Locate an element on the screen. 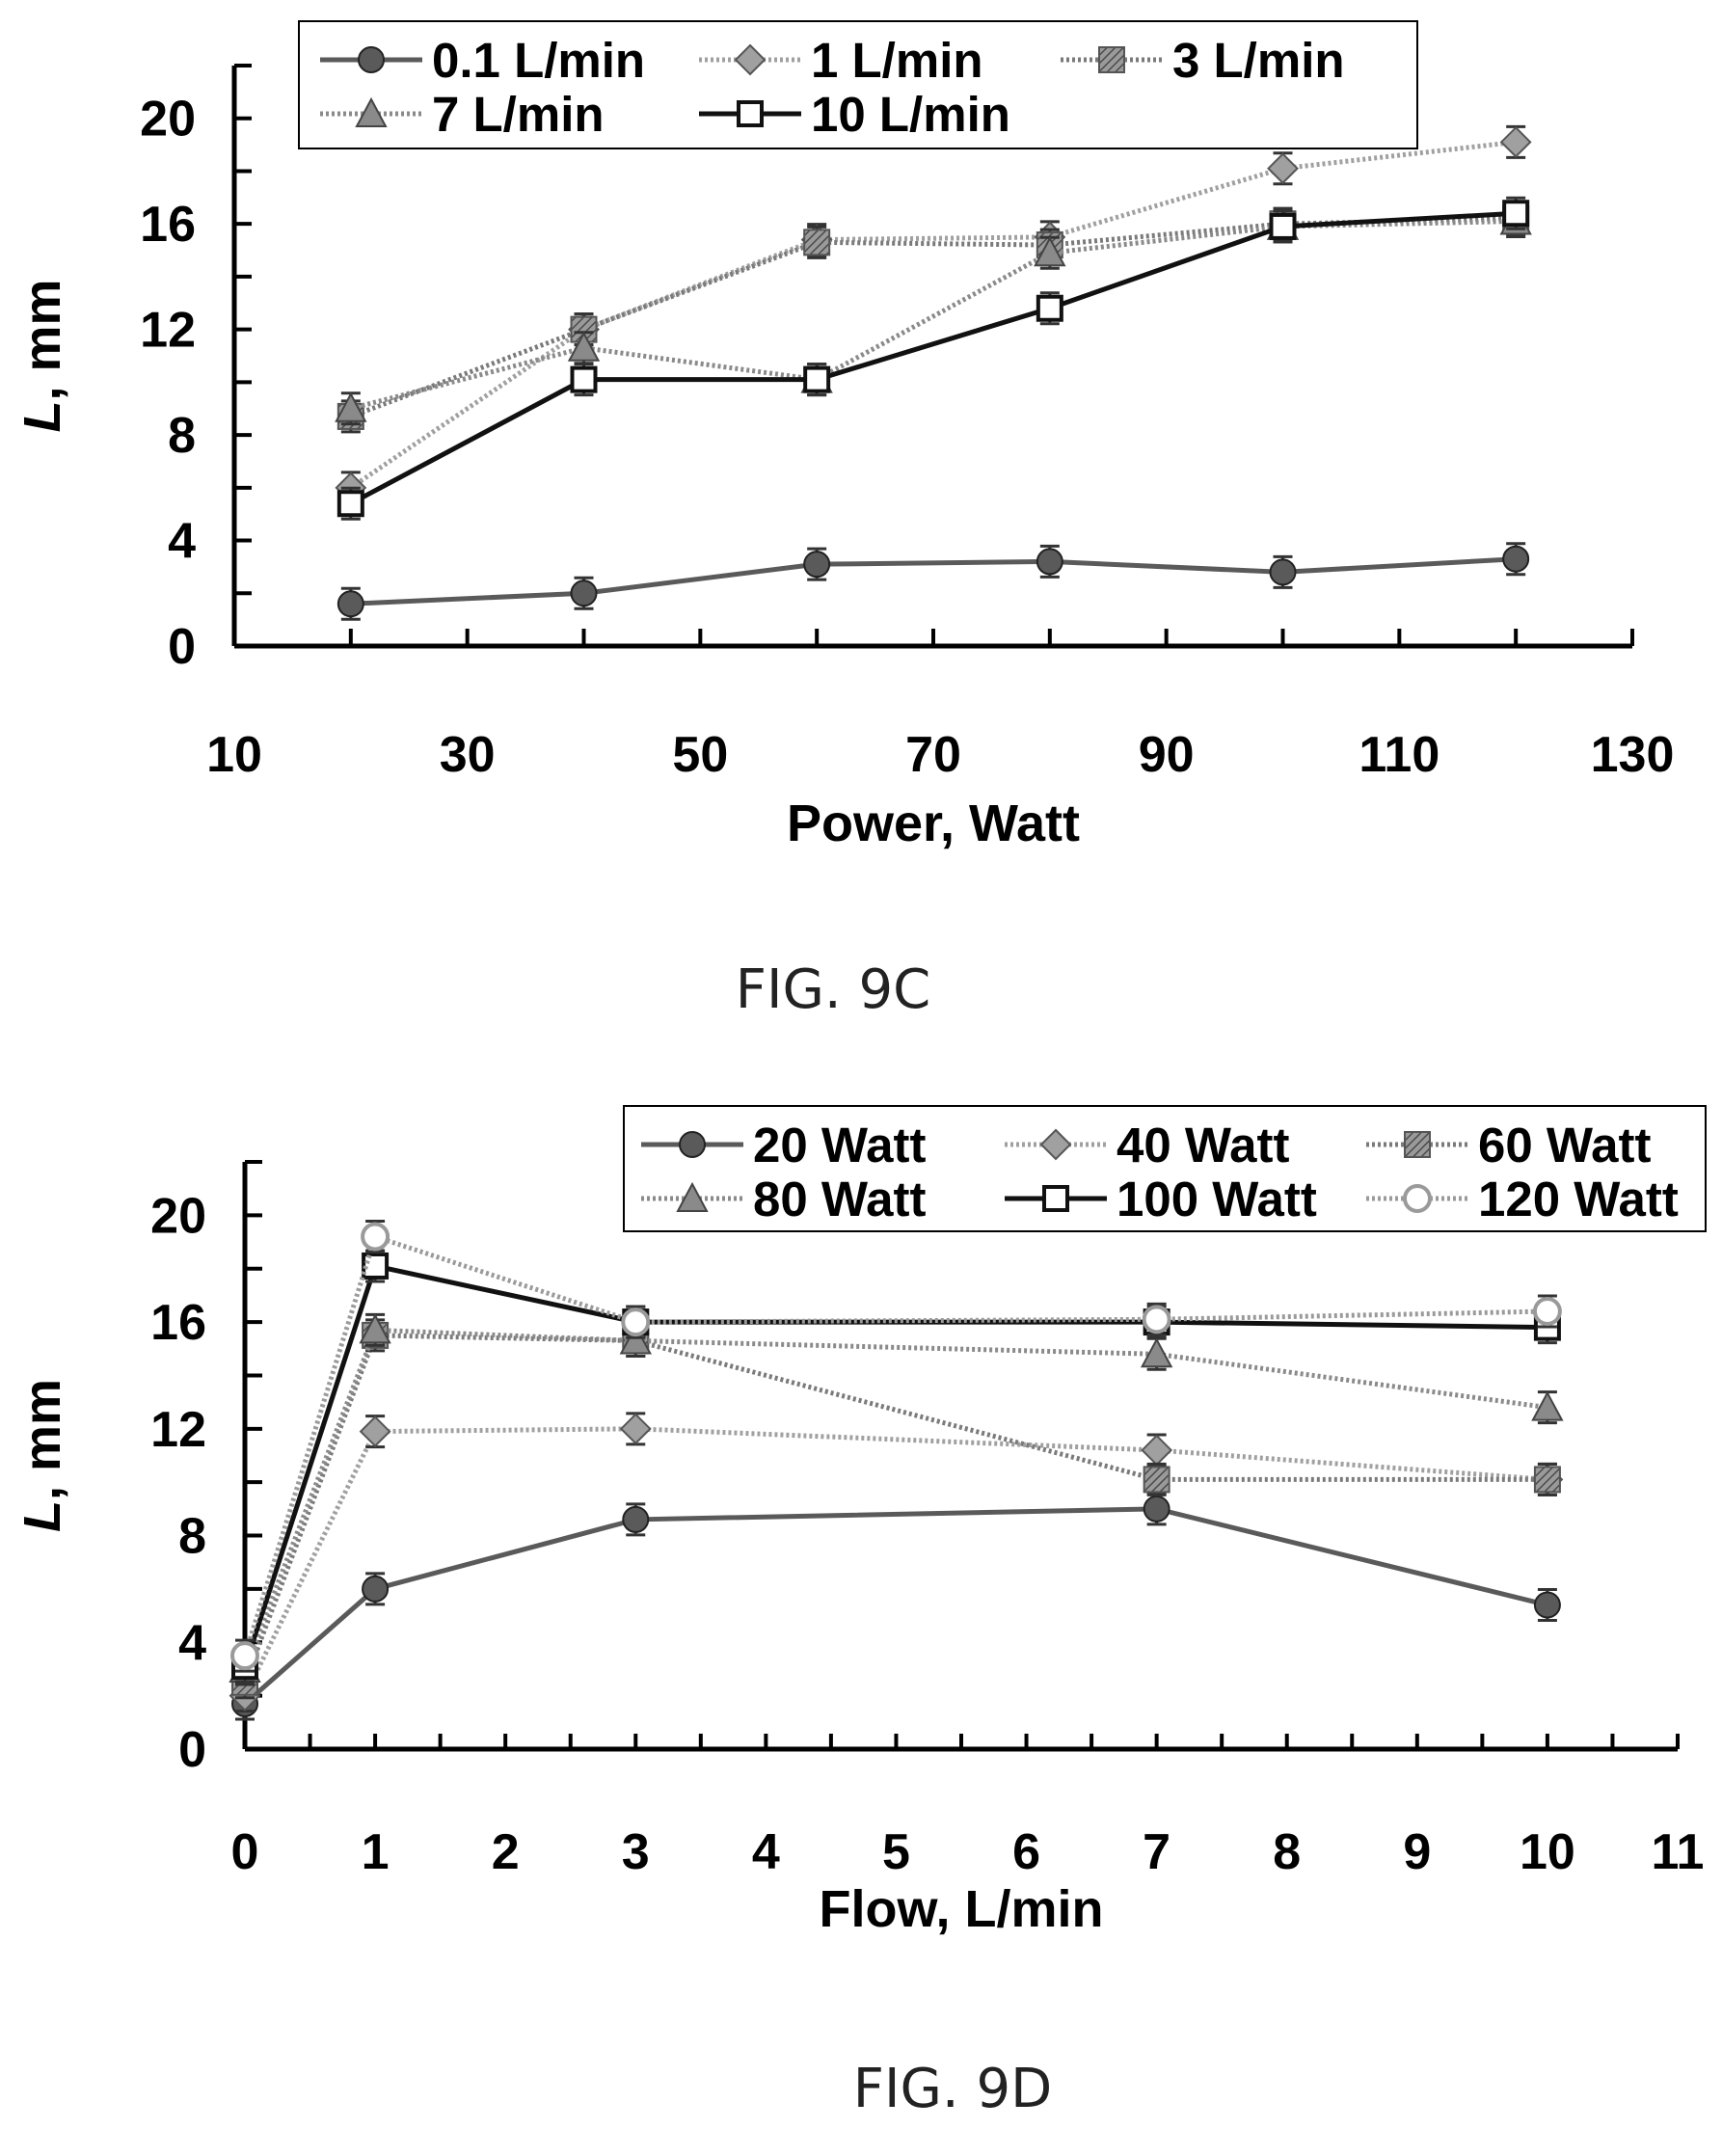 This screenshot has width=1722, height=2156. series-80-watt is located at coordinates (896, 1499).